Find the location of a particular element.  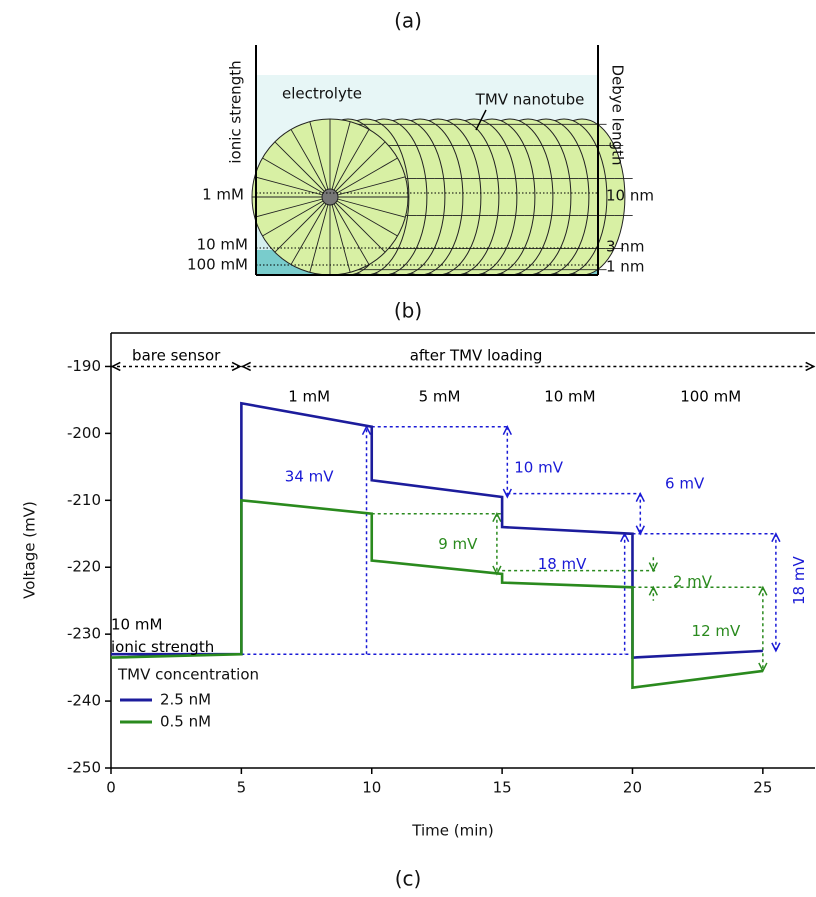

tick-label: 1 nm is located at coordinates (625, 267).